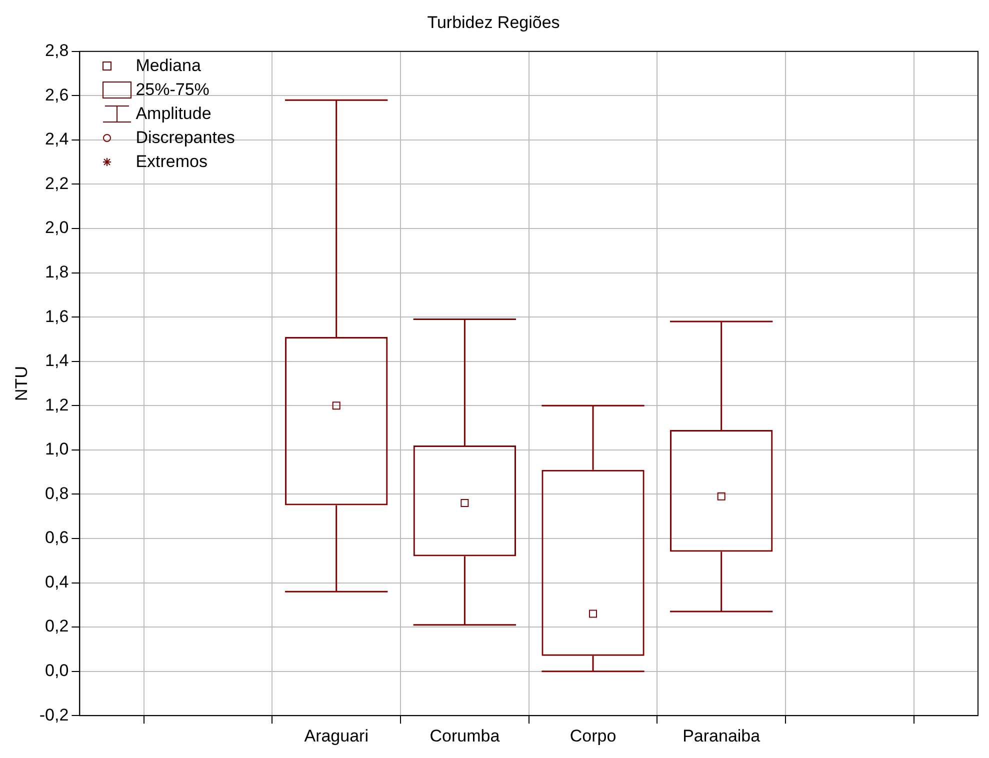 The height and width of the screenshot is (758, 989). Describe the element at coordinates (21, 383) in the screenshot. I see `y-axis-title: NTU` at that location.